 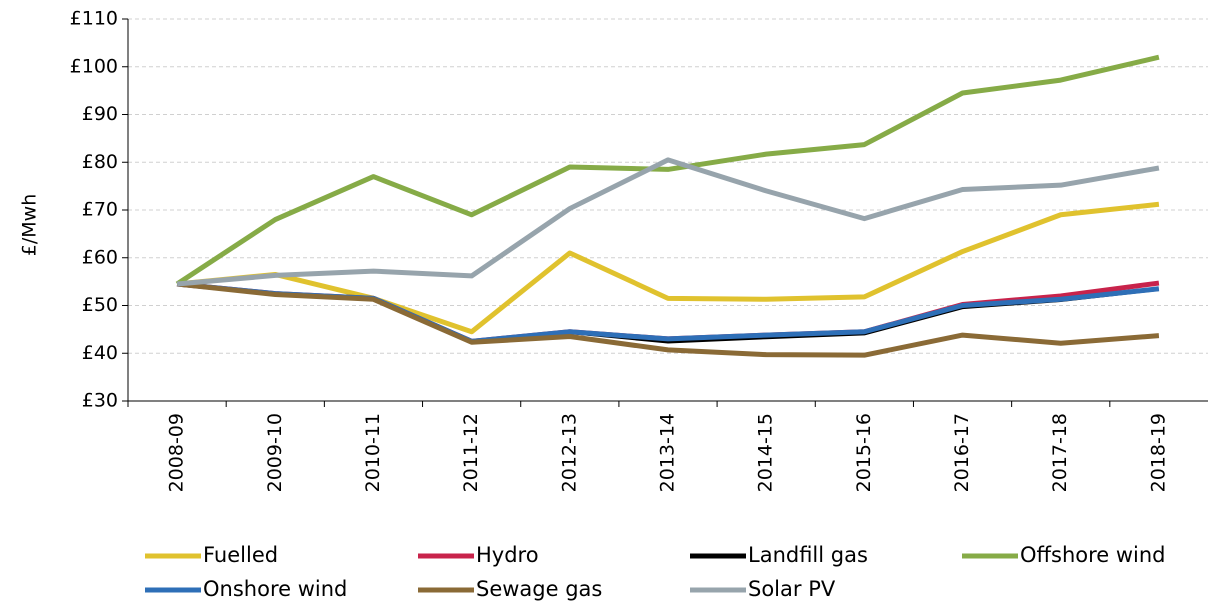 I want to click on y-tick-label: £110, so click(x=94, y=19).